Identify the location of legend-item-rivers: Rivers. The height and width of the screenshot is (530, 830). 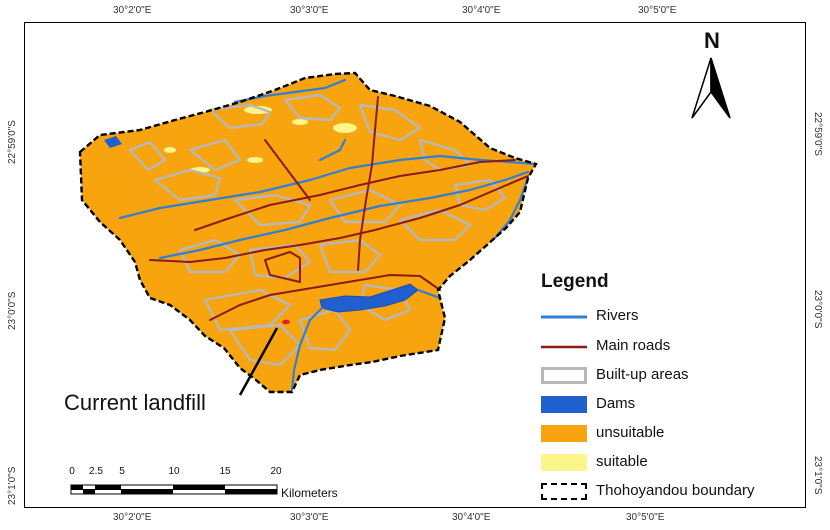
(671, 317).